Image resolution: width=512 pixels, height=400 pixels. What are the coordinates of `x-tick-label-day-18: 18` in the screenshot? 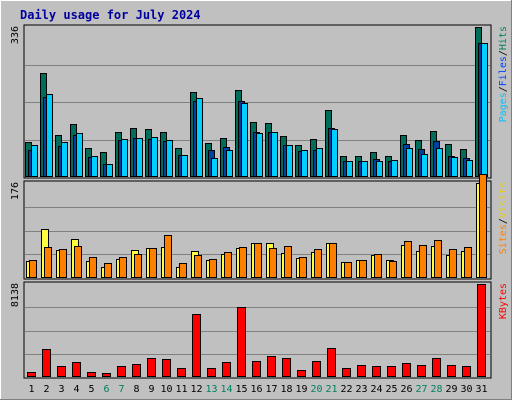 It's located at (286, 389).